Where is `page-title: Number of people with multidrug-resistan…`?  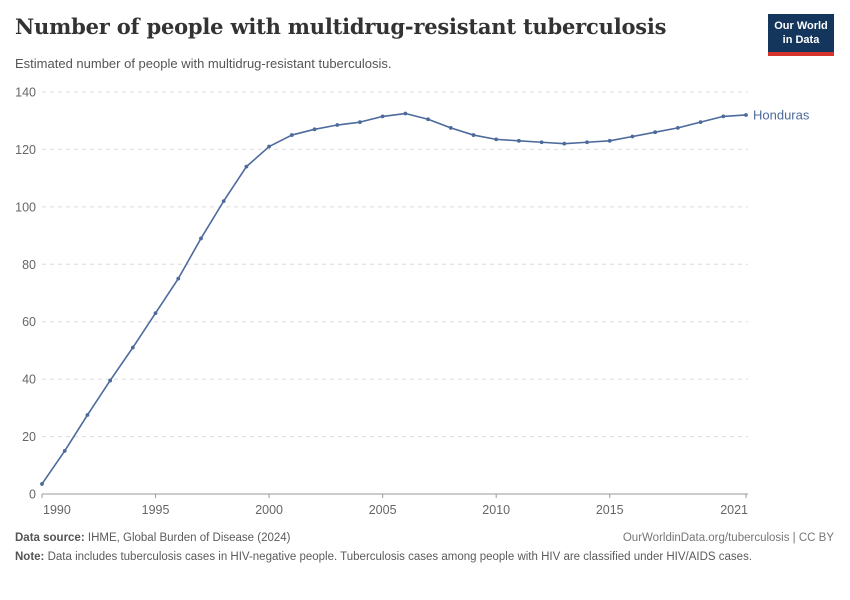 page-title: Number of people with multidrug-resistan… is located at coordinates (341, 26).